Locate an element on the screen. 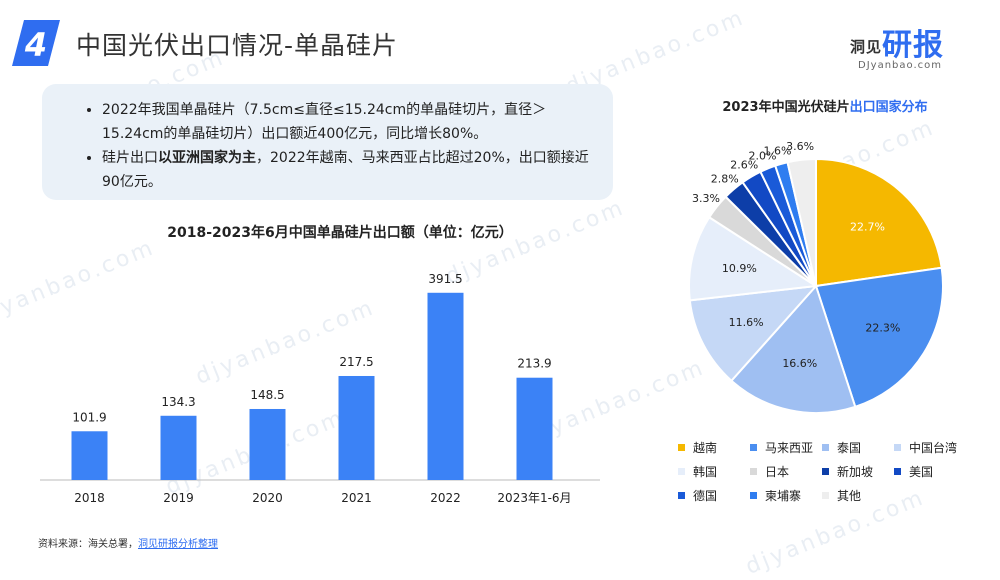  legend-item: 柬埔寨 is located at coordinates (775, 496).